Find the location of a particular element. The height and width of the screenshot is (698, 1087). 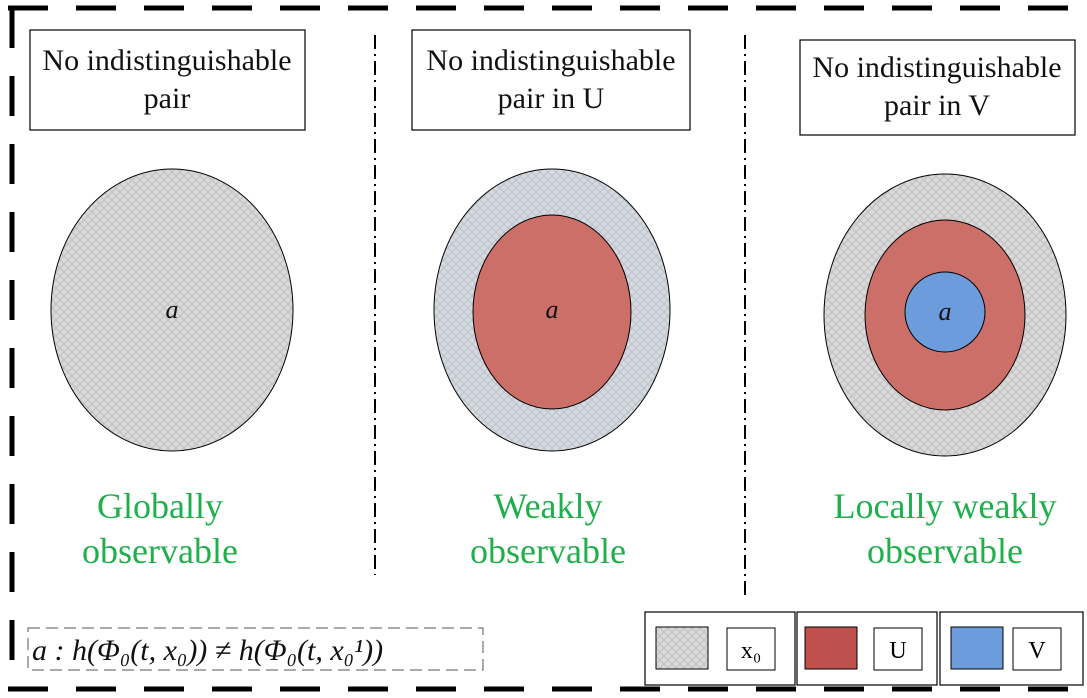

legend-label: x₀ is located at coordinates (751, 651).